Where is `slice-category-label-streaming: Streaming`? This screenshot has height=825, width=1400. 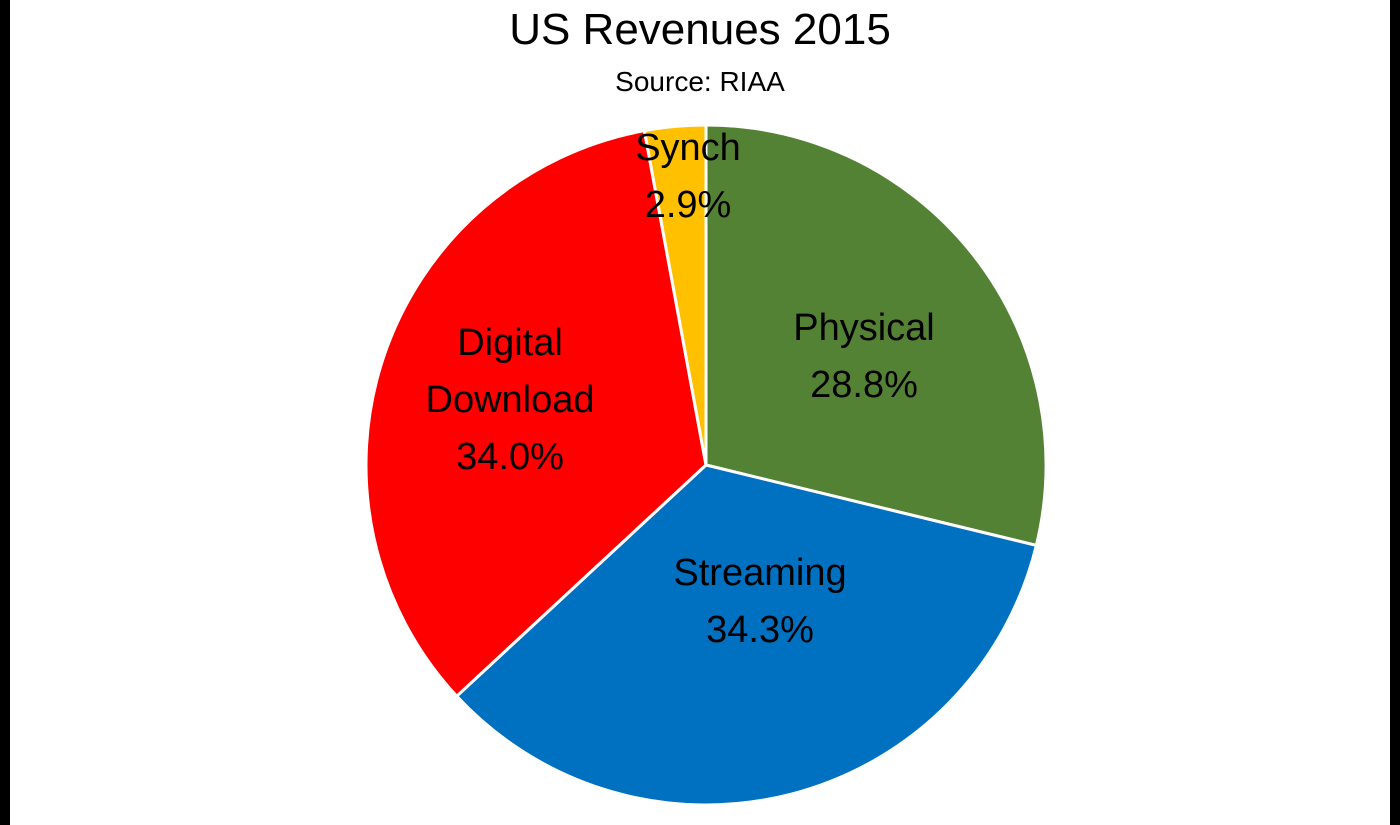
slice-category-label-streaming: Streaming is located at coordinates (759, 573).